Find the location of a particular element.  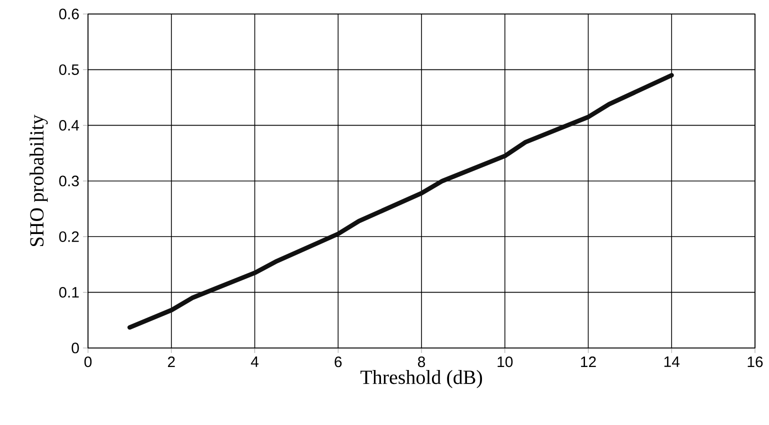

x-tick-label: 4 is located at coordinates (254, 361).